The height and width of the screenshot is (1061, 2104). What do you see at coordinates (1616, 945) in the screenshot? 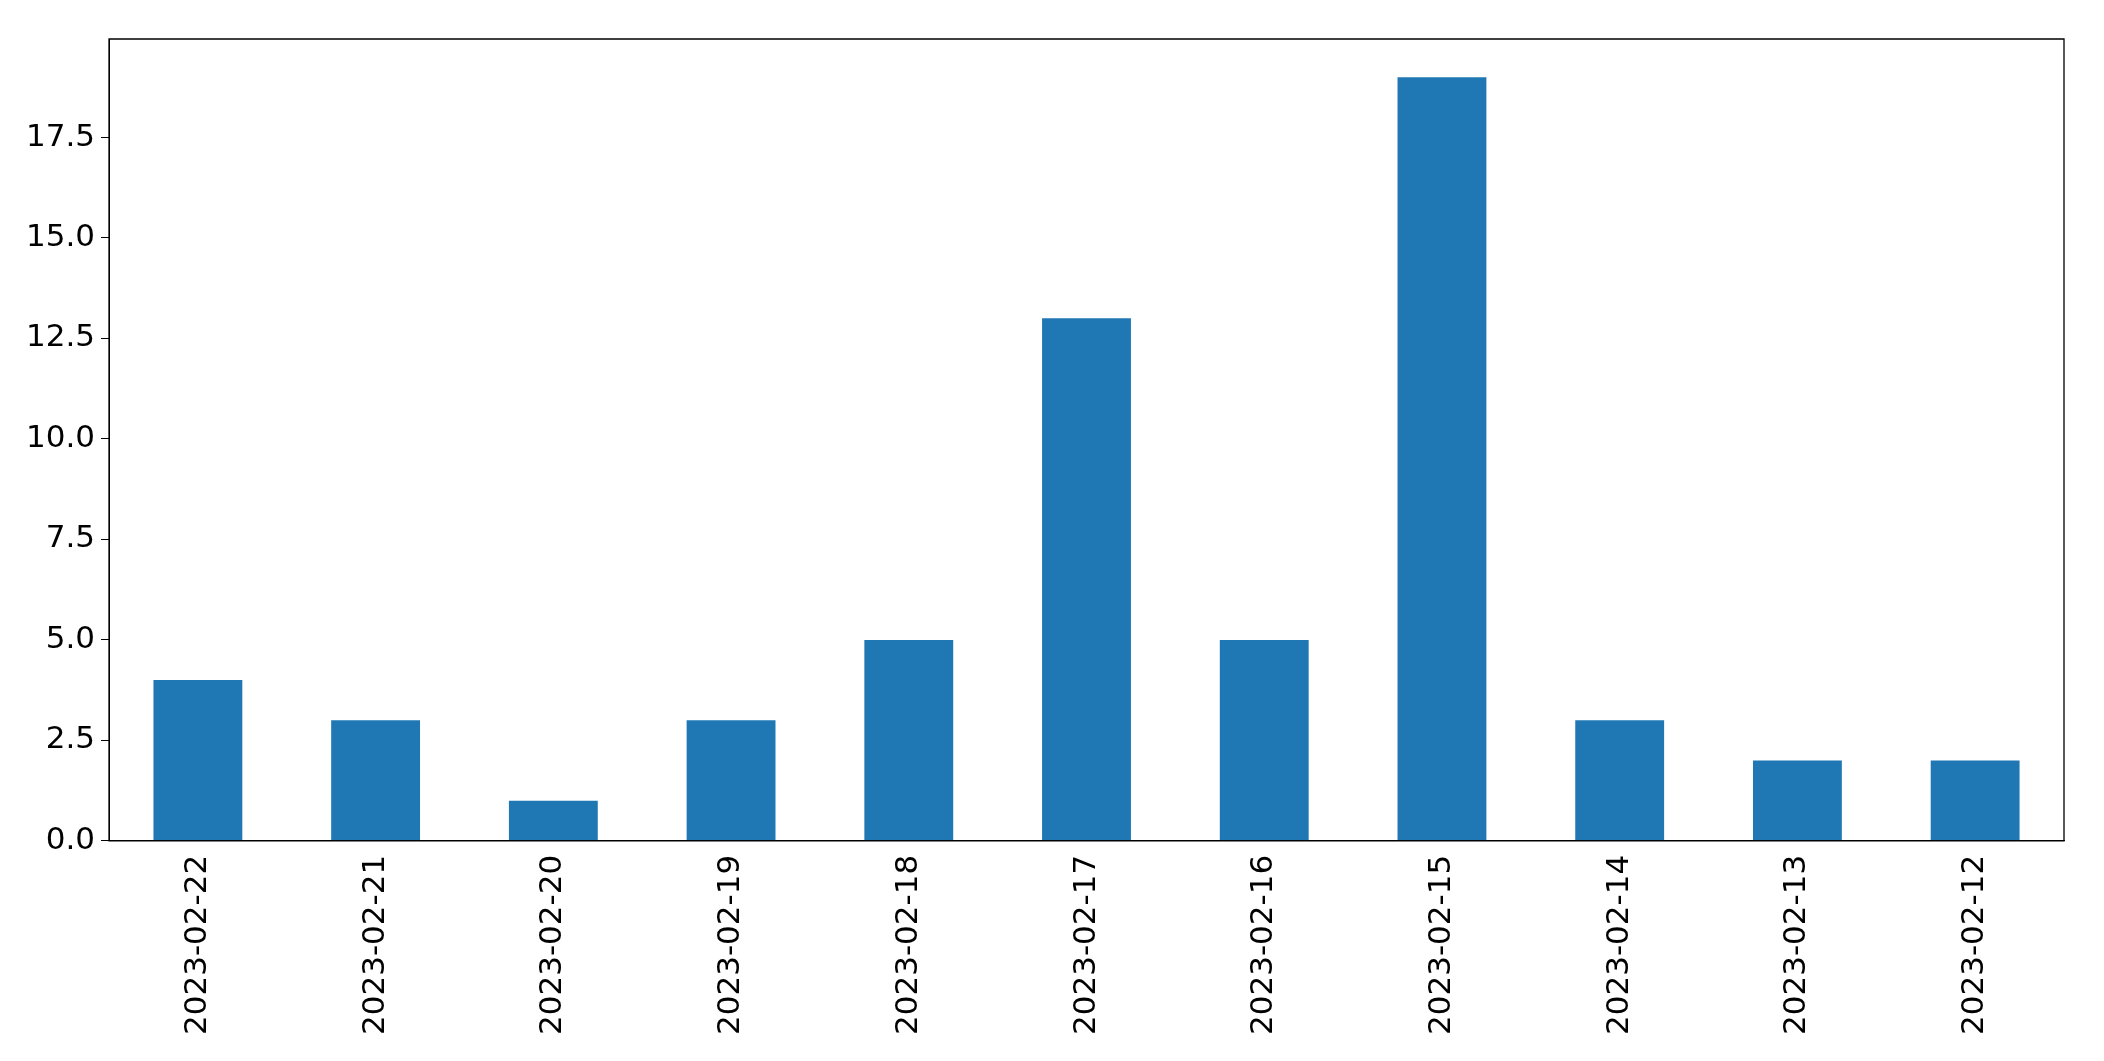
I see `x-tick-label: 2023-02-14` at bounding box center [1616, 945].